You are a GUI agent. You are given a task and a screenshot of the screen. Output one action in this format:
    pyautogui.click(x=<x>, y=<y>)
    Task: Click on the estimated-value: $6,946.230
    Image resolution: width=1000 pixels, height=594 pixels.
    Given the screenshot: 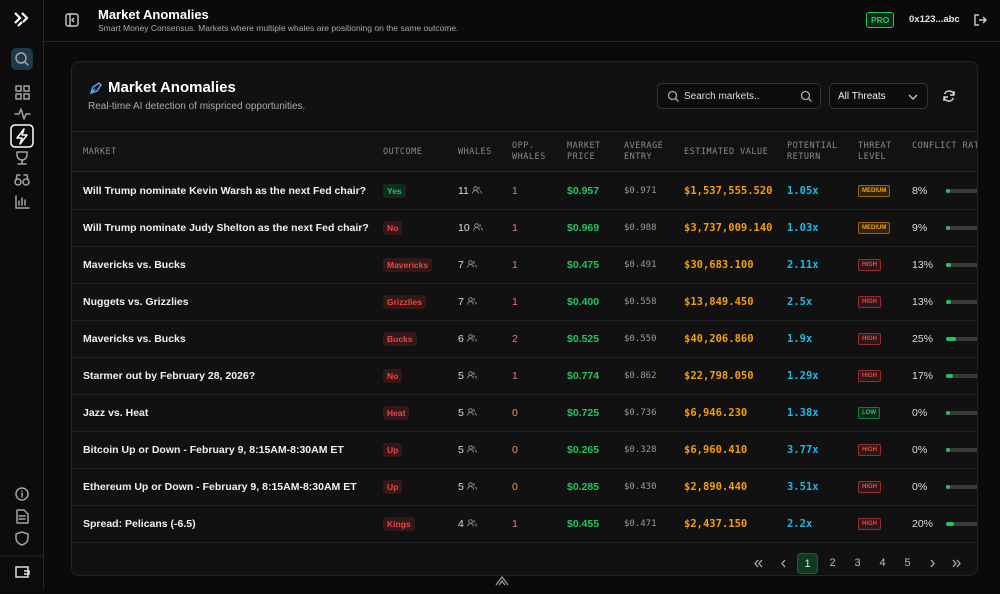 What is the action you would take?
    pyautogui.click(x=715, y=413)
    